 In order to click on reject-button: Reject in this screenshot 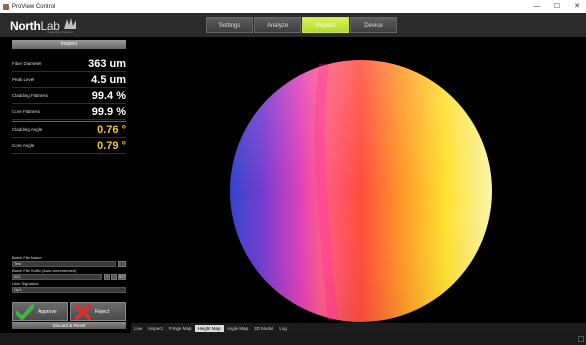, I will do `click(98, 311)`.